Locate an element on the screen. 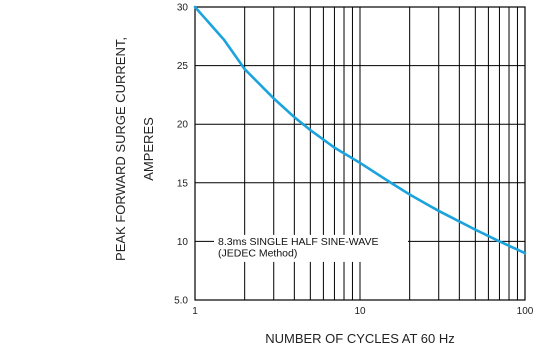 The image size is (539, 356). y-tick-label: 15 is located at coordinates (183, 183).